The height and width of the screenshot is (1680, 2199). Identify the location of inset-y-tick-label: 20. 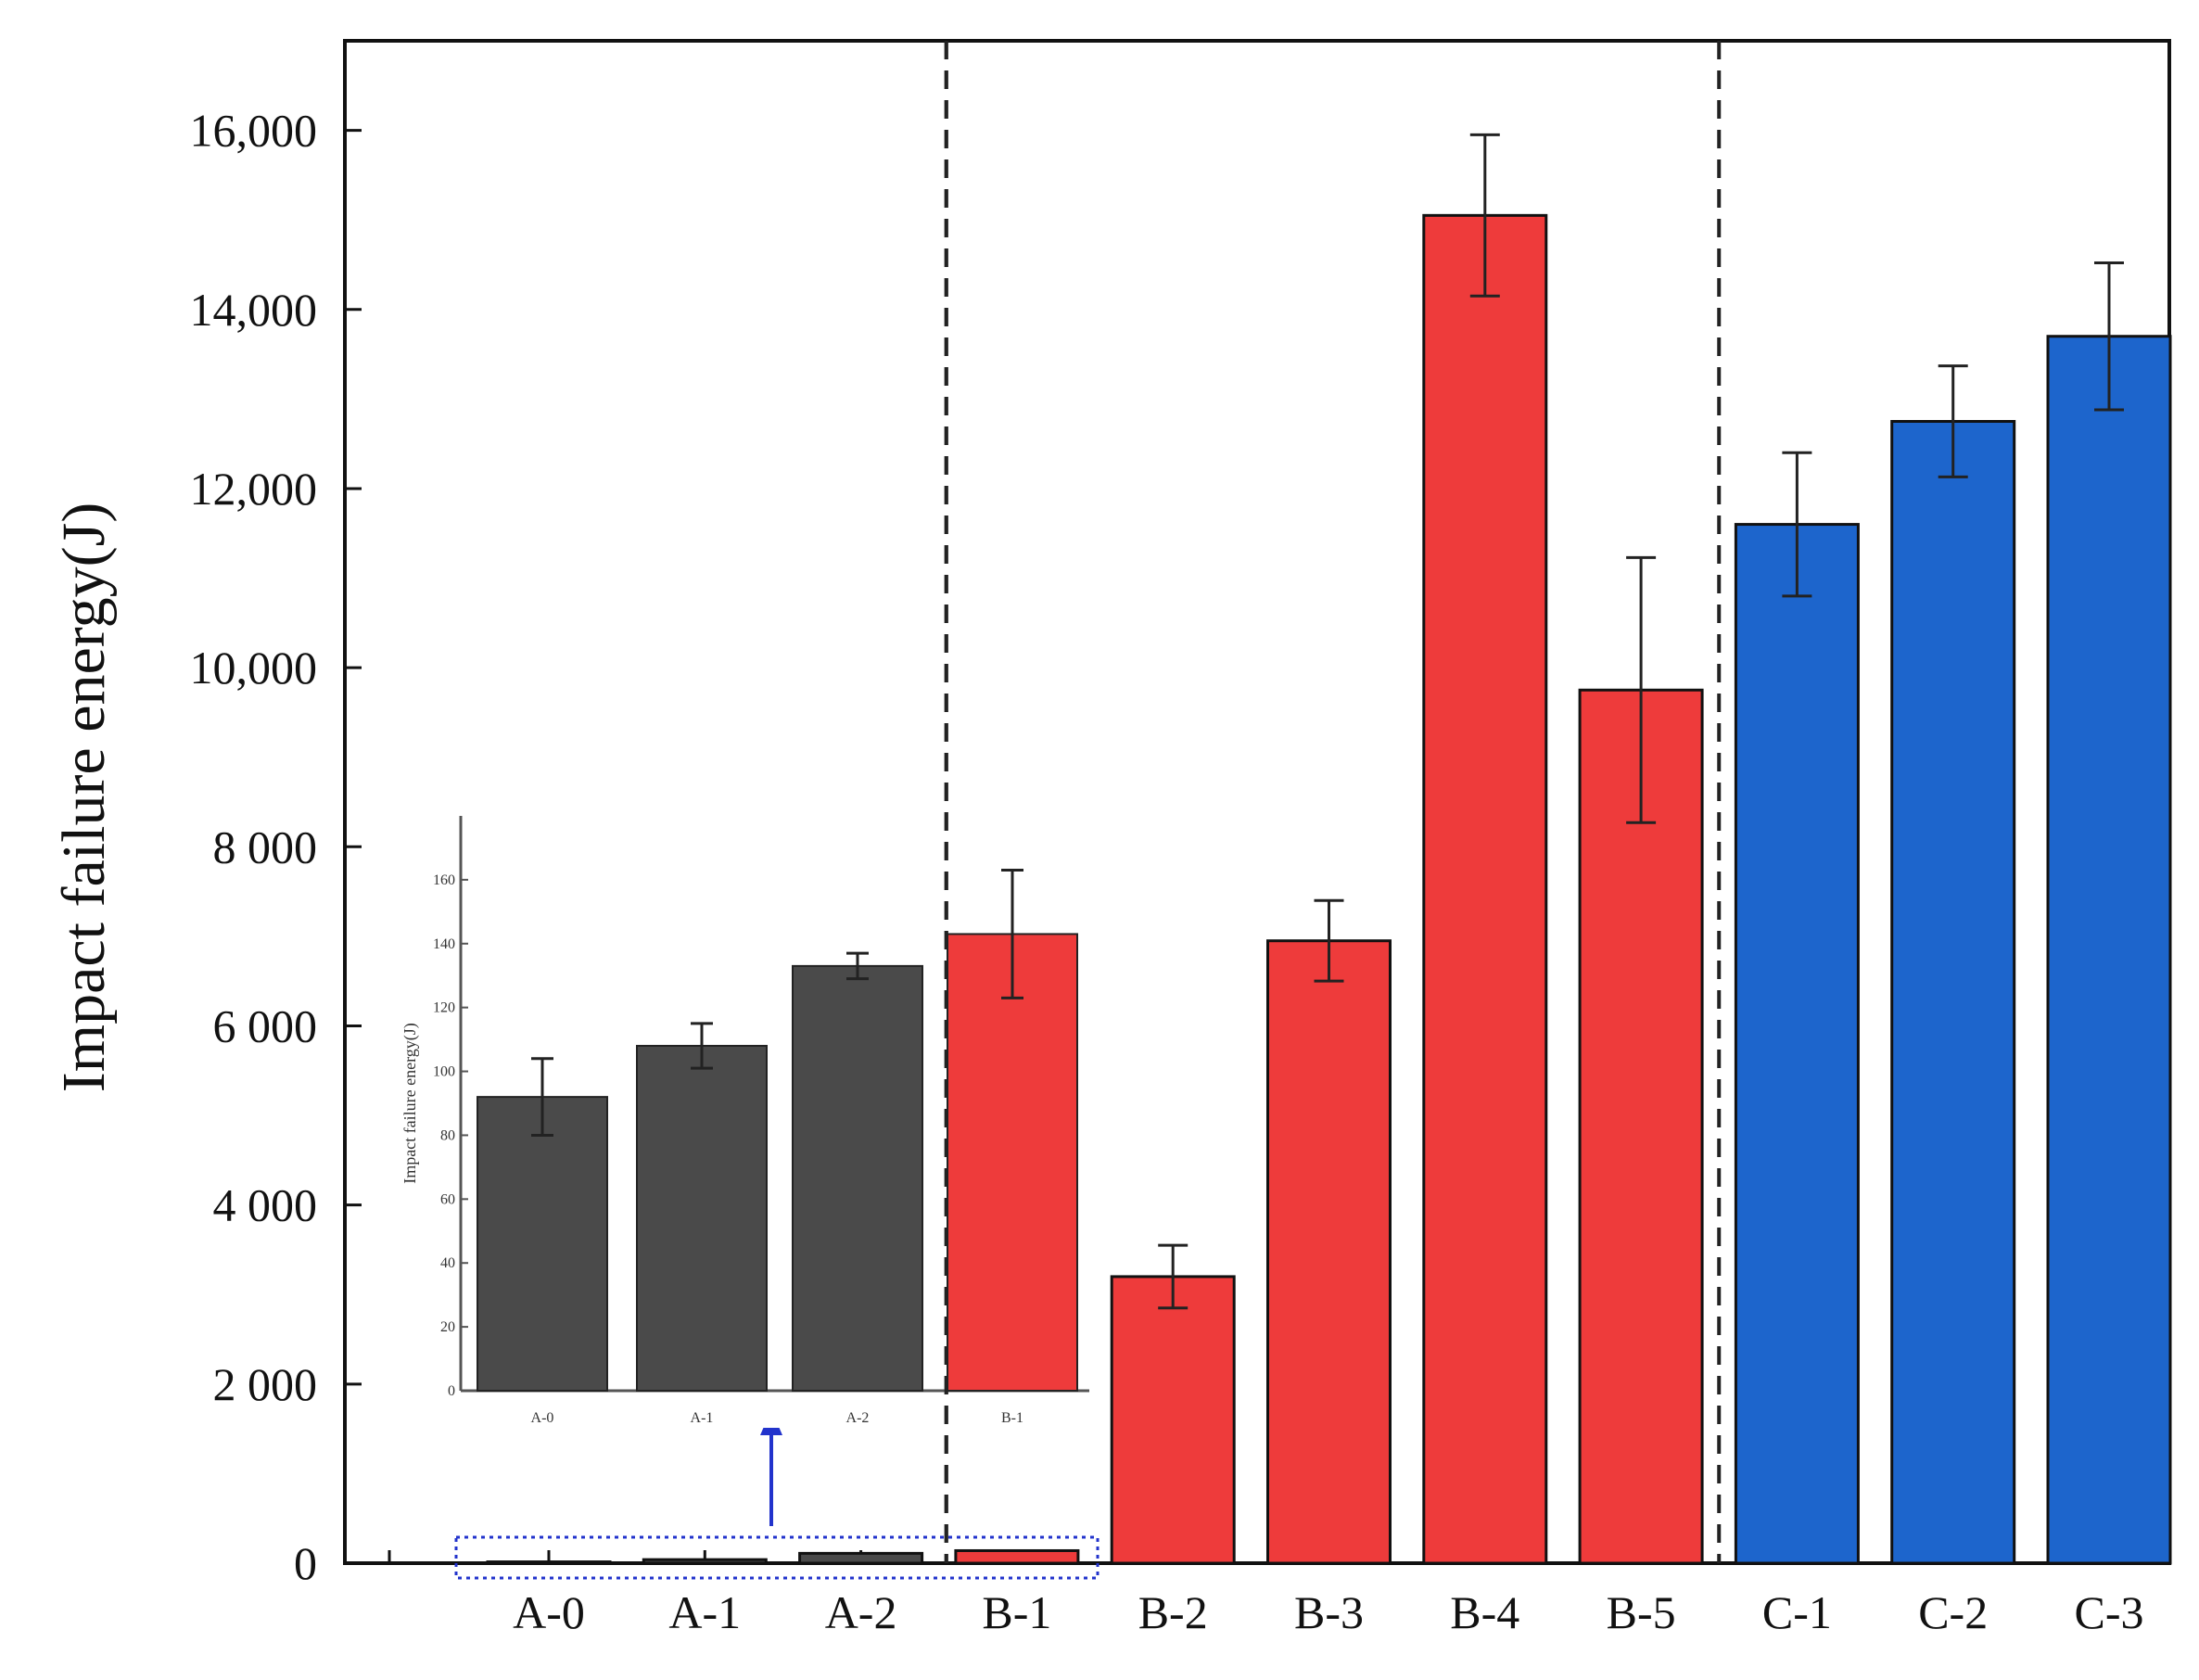
(448, 1327).